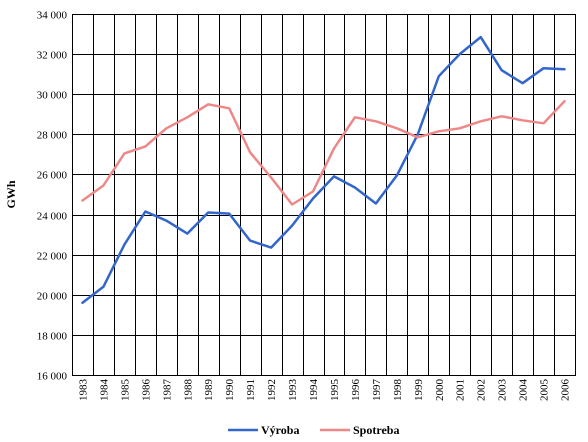 Image resolution: width=588 pixels, height=442 pixels. What do you see at coordinates (566, 390) in the screenshot?
I see `x-tick-label: 2006` at bounding box center [566, 390].